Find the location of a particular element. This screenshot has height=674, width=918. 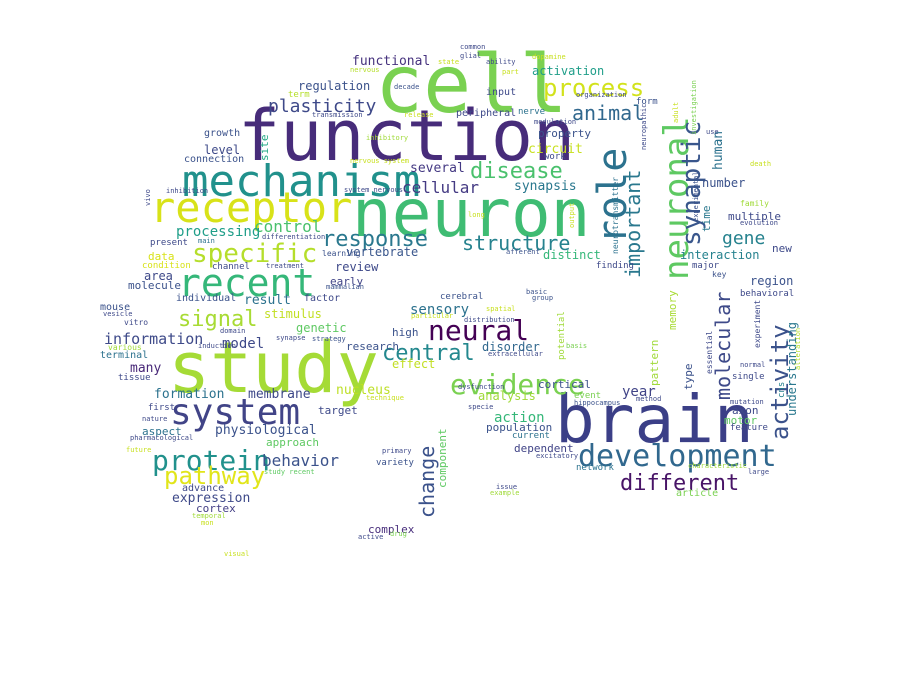

cloud-word: population is located at coordinates (519, 427).